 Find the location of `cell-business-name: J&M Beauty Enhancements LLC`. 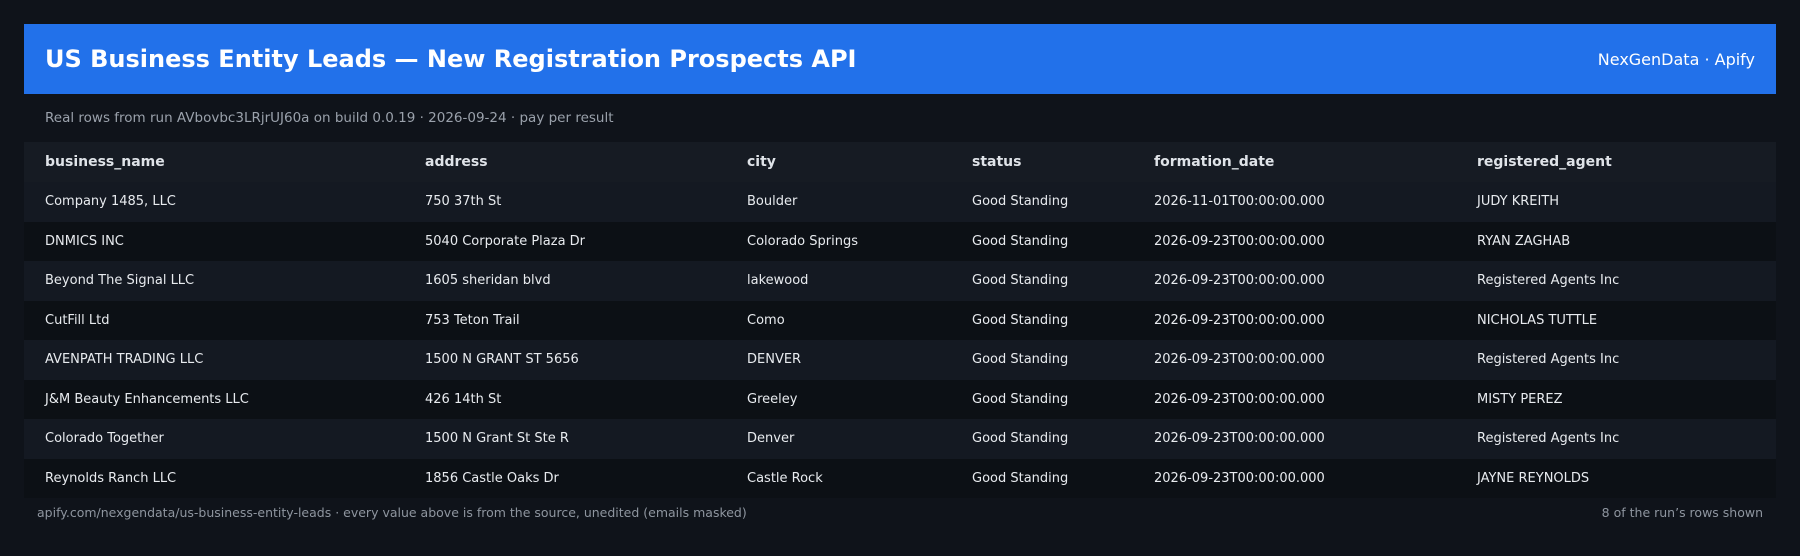

cell-business-name: J&M Beauty Enhancements LLC is located at coordinates (147, 399).